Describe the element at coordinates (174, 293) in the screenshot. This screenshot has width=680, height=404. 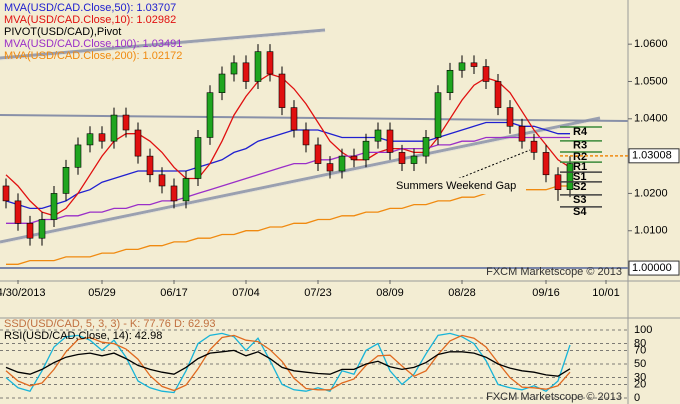
I see `x-tick-label: 06/17` at that location.